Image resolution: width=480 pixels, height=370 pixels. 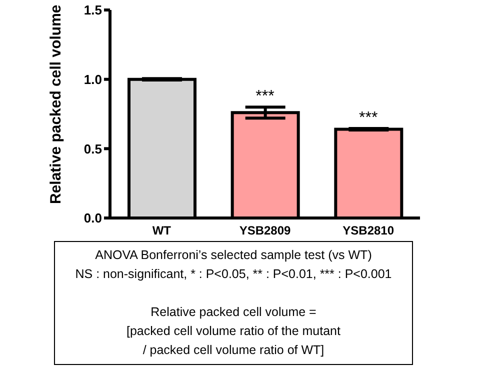 I want to click on y-tick-label: 0.0, so click(x=93, y=218).